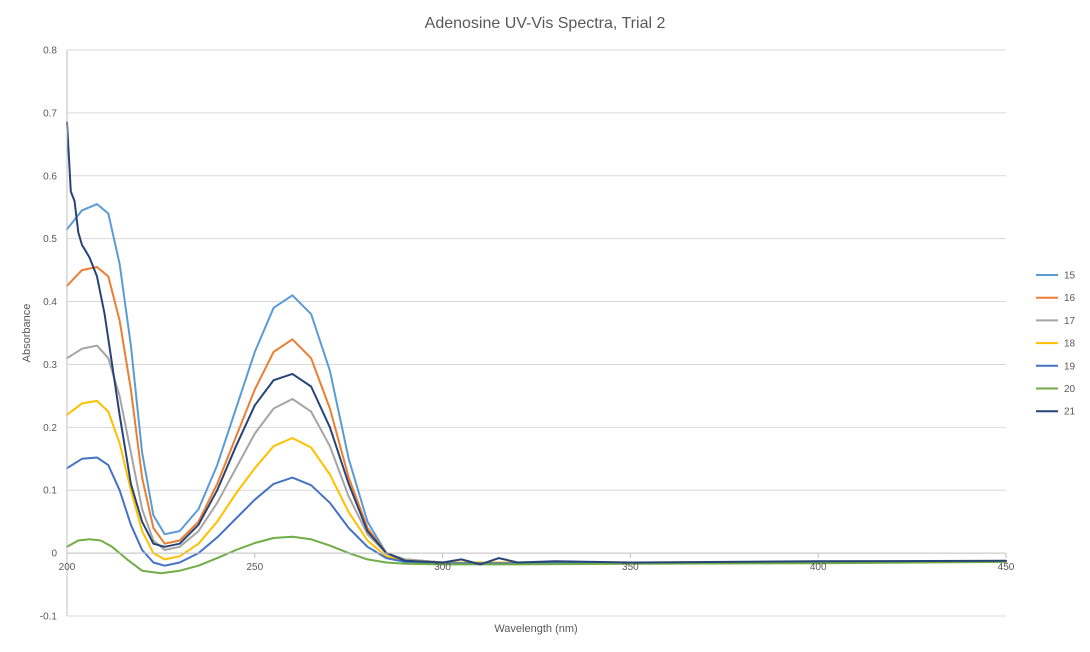 This screenshot has height=652, width=1090. I want to click on y-tick-label: -0.1, so click(49, 617).